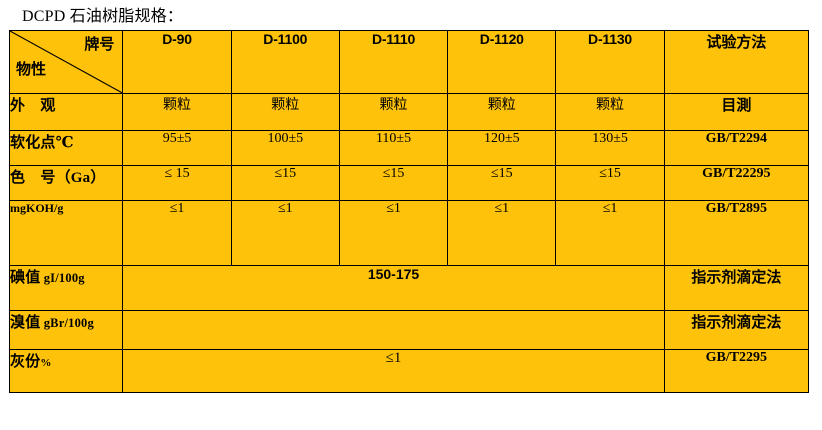 The height and width of the screenshot is (430, 822). Describe the element at coordinates (393, 288) in the screenshot. I see `cell-iodine-merged-value: 150-175` at that location.